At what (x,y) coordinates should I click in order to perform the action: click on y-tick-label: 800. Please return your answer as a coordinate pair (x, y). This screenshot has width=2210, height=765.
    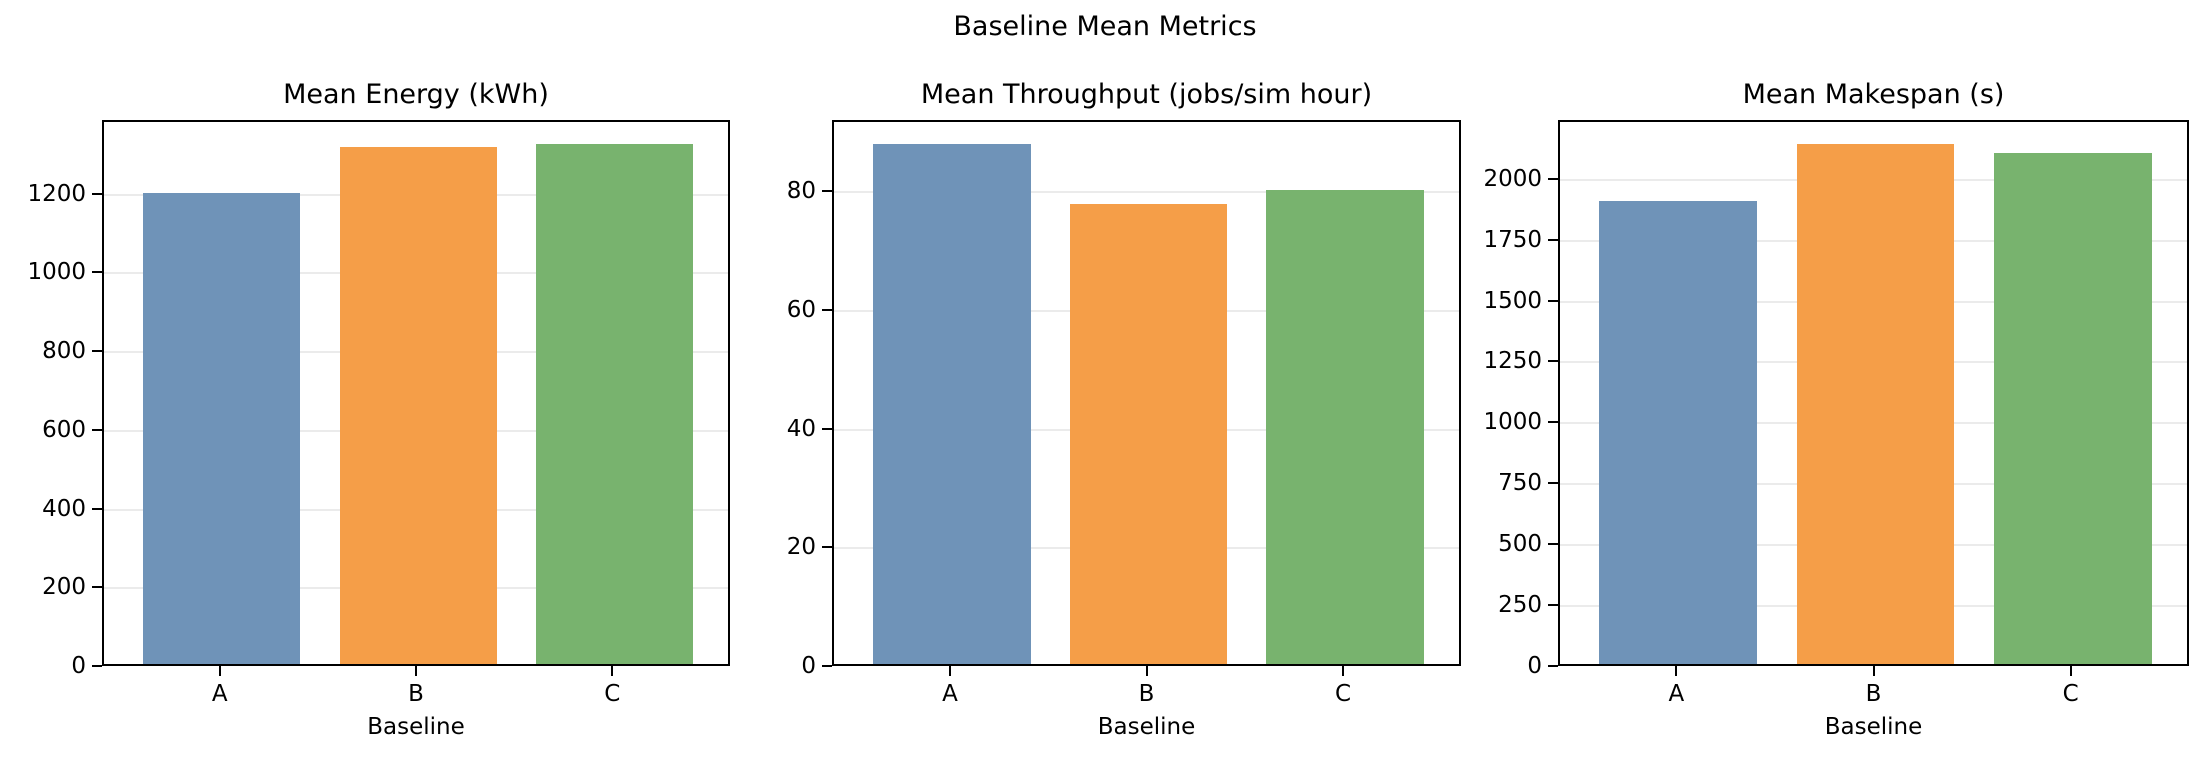
    Looking at the image, I should click on (64, 351).